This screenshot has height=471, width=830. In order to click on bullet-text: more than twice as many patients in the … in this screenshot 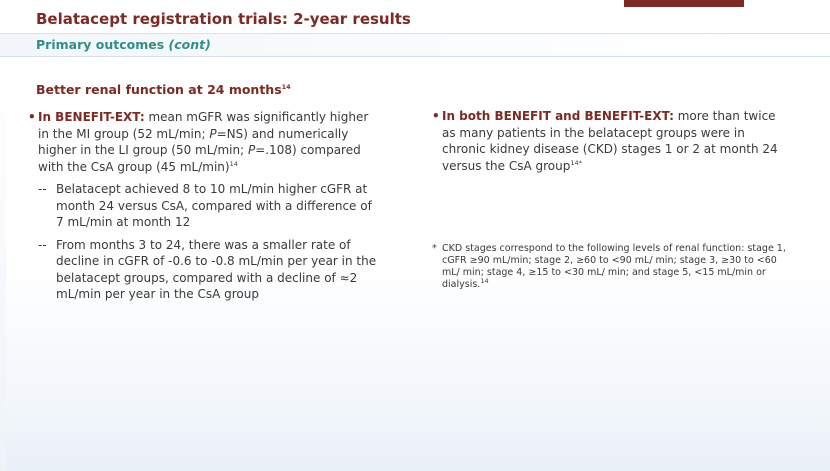, I will do `click(610, 141)`.